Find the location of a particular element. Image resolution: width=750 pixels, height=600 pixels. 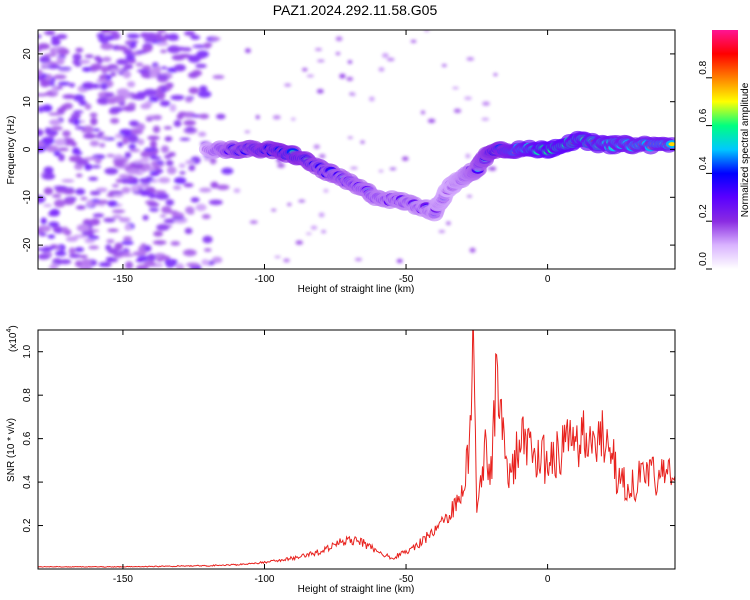

spectrogram-x-label: Height of straight line (km) is located at coordinates (356, 289).